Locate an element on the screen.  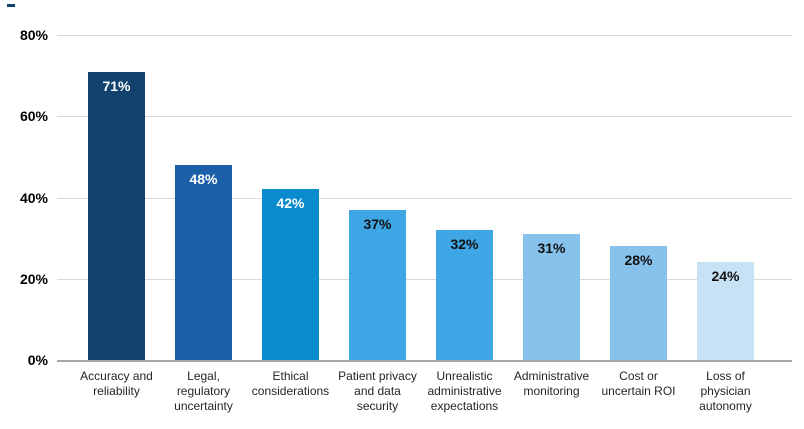
x-category-label: Patient privacy and data security is located at coordinates (378, 391).